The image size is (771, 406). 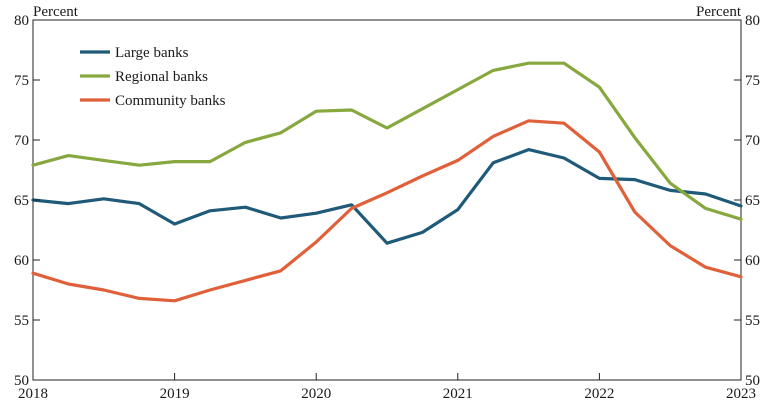 I want to click on y-tick-label-right: 55, so click(x=752, y=321).